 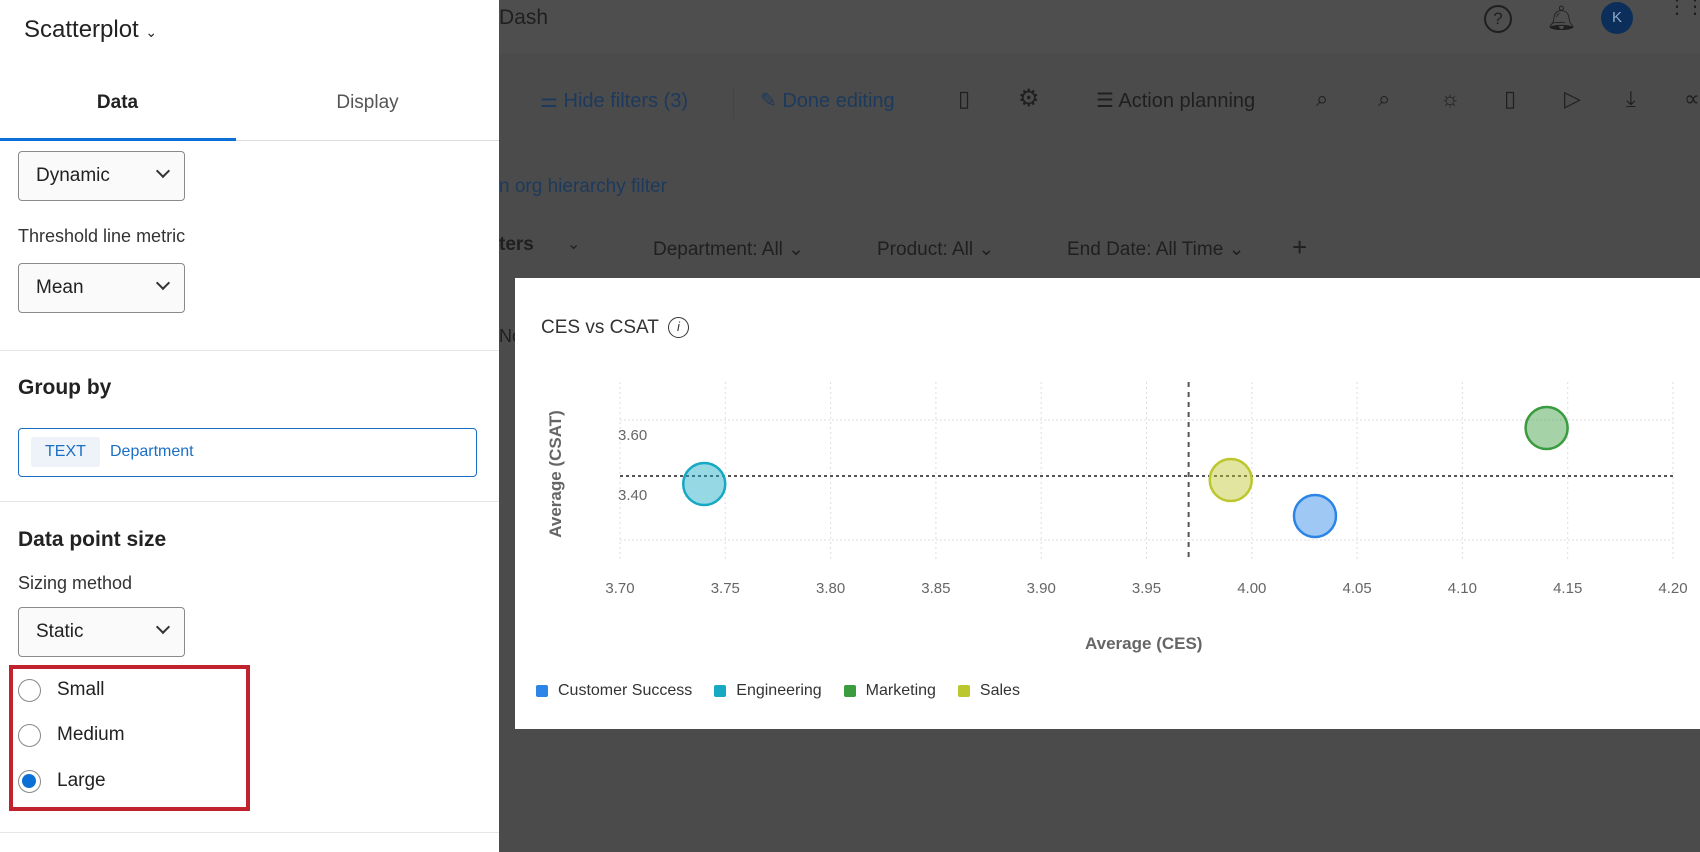 What do you see at coordinates (999, 690) in the screenshot?
I see `legend-label: Sales` at bounding box center [999, 690].